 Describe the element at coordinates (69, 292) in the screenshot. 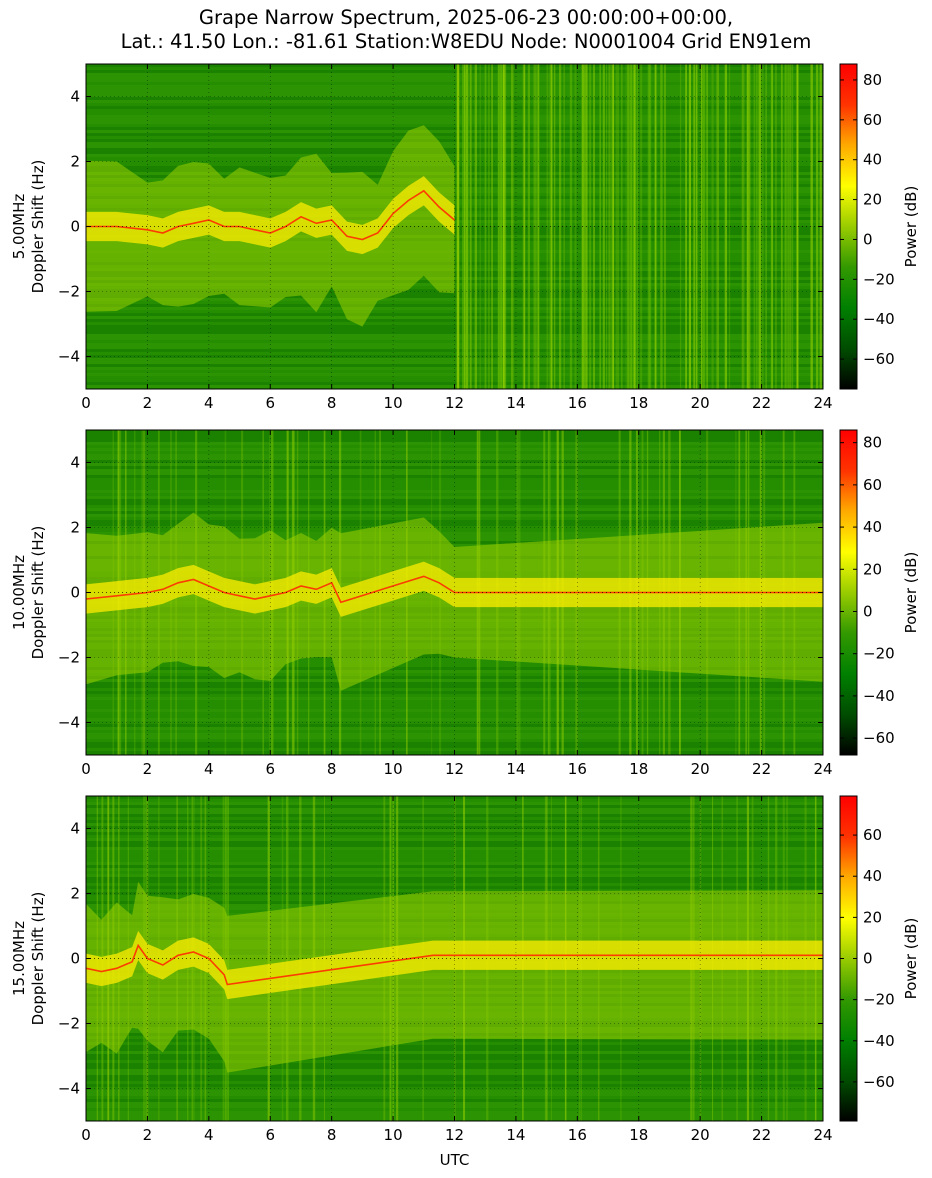

I see `y-tick-label: −2` at that location.